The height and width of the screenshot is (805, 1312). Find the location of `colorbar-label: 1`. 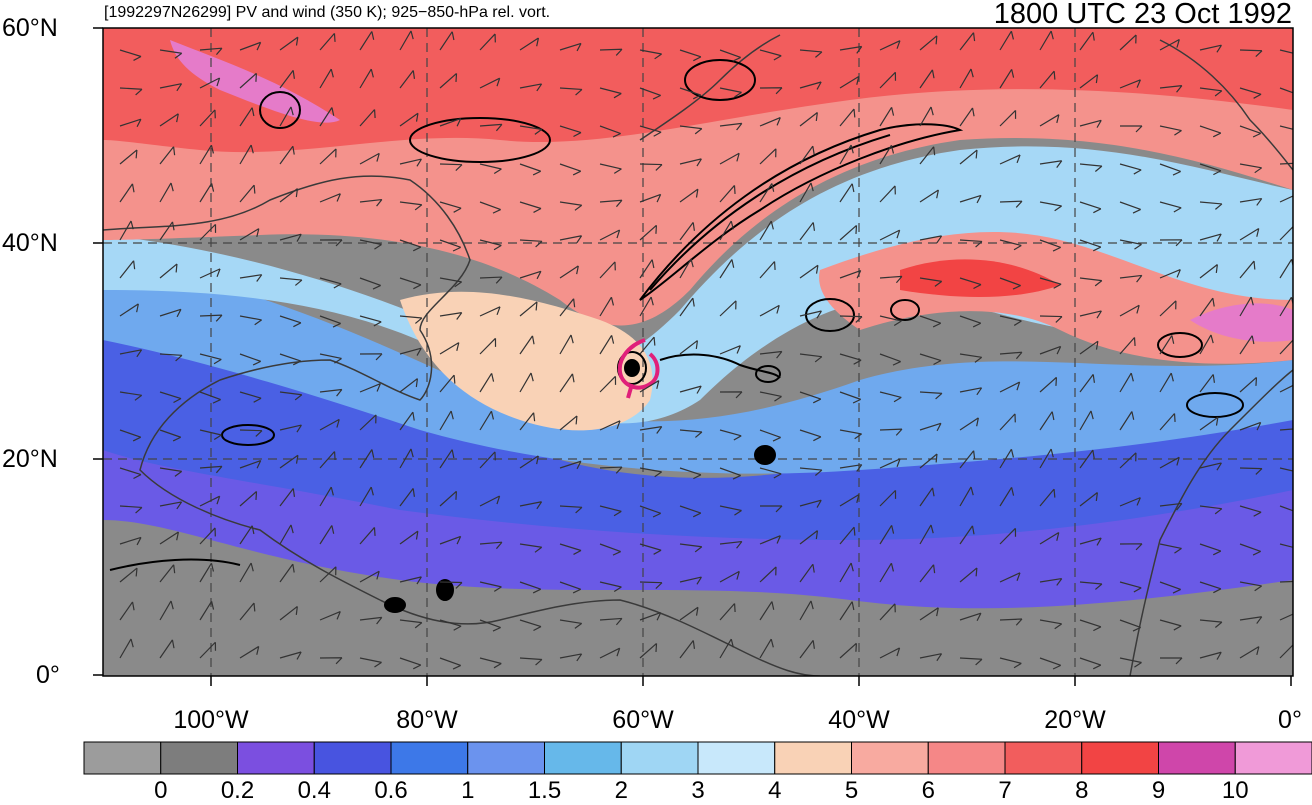

colorbar-label: 1 is located at coordinates (468, 790).